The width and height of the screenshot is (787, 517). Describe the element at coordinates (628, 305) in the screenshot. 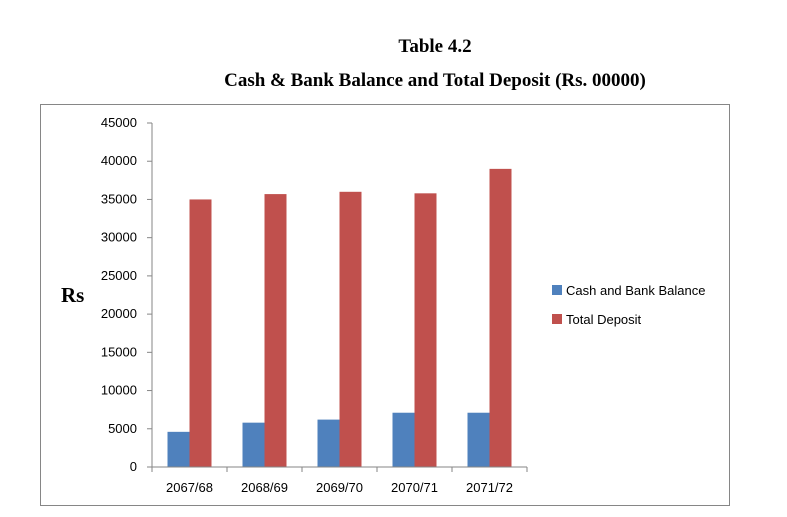

I see `legend: Cash and Bank Balance Total Deposit` at that location.